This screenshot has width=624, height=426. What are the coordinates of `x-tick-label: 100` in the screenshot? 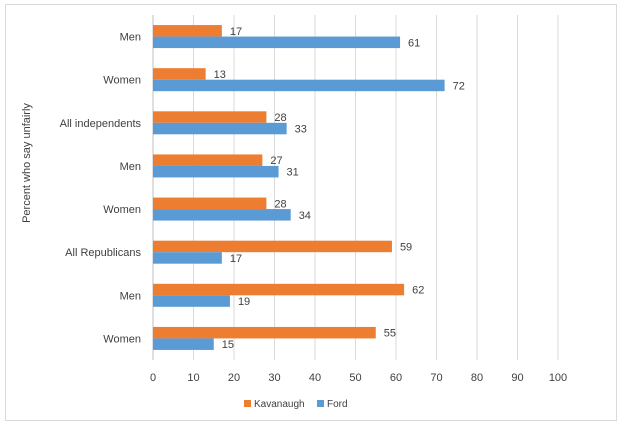 It's located at (558, 378).